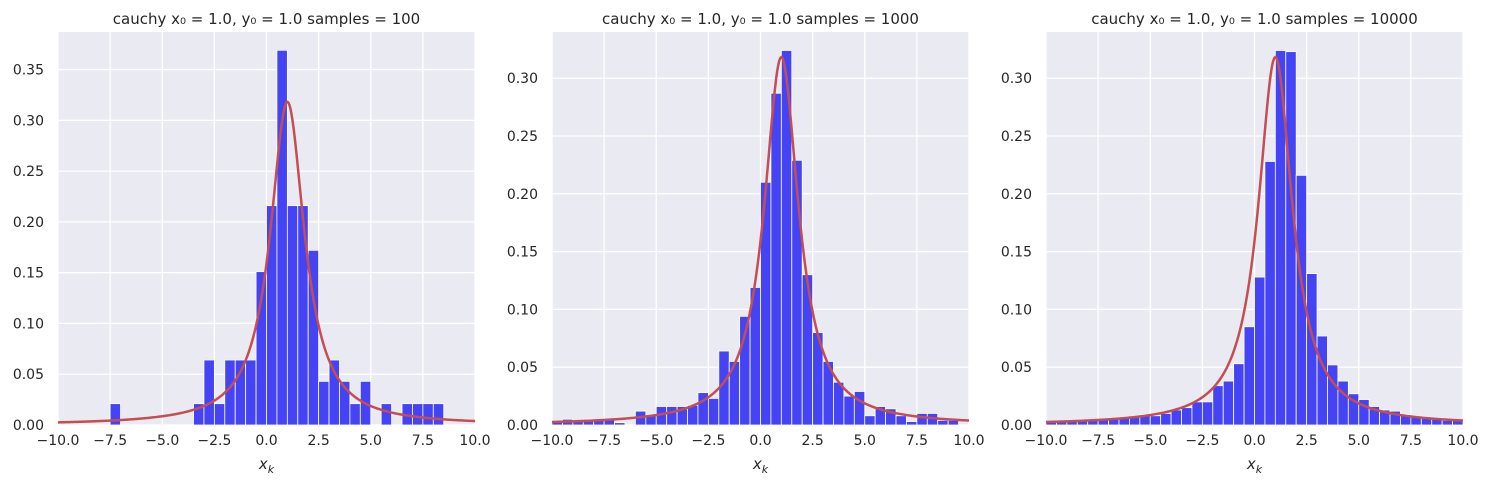 Image resolution: width=1491 pixels, height=484 pixels. What do you see at coordinates (28, 71) in the screenshot?
I see `y-tick-label: 0.35` at bounding box center [28, 71].